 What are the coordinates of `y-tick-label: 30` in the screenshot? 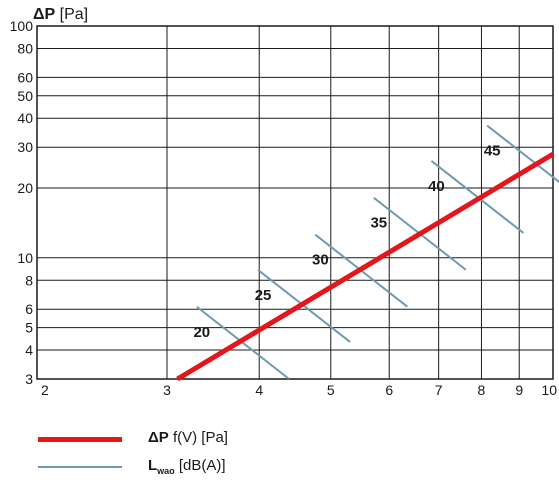 It's located at (25, 147).